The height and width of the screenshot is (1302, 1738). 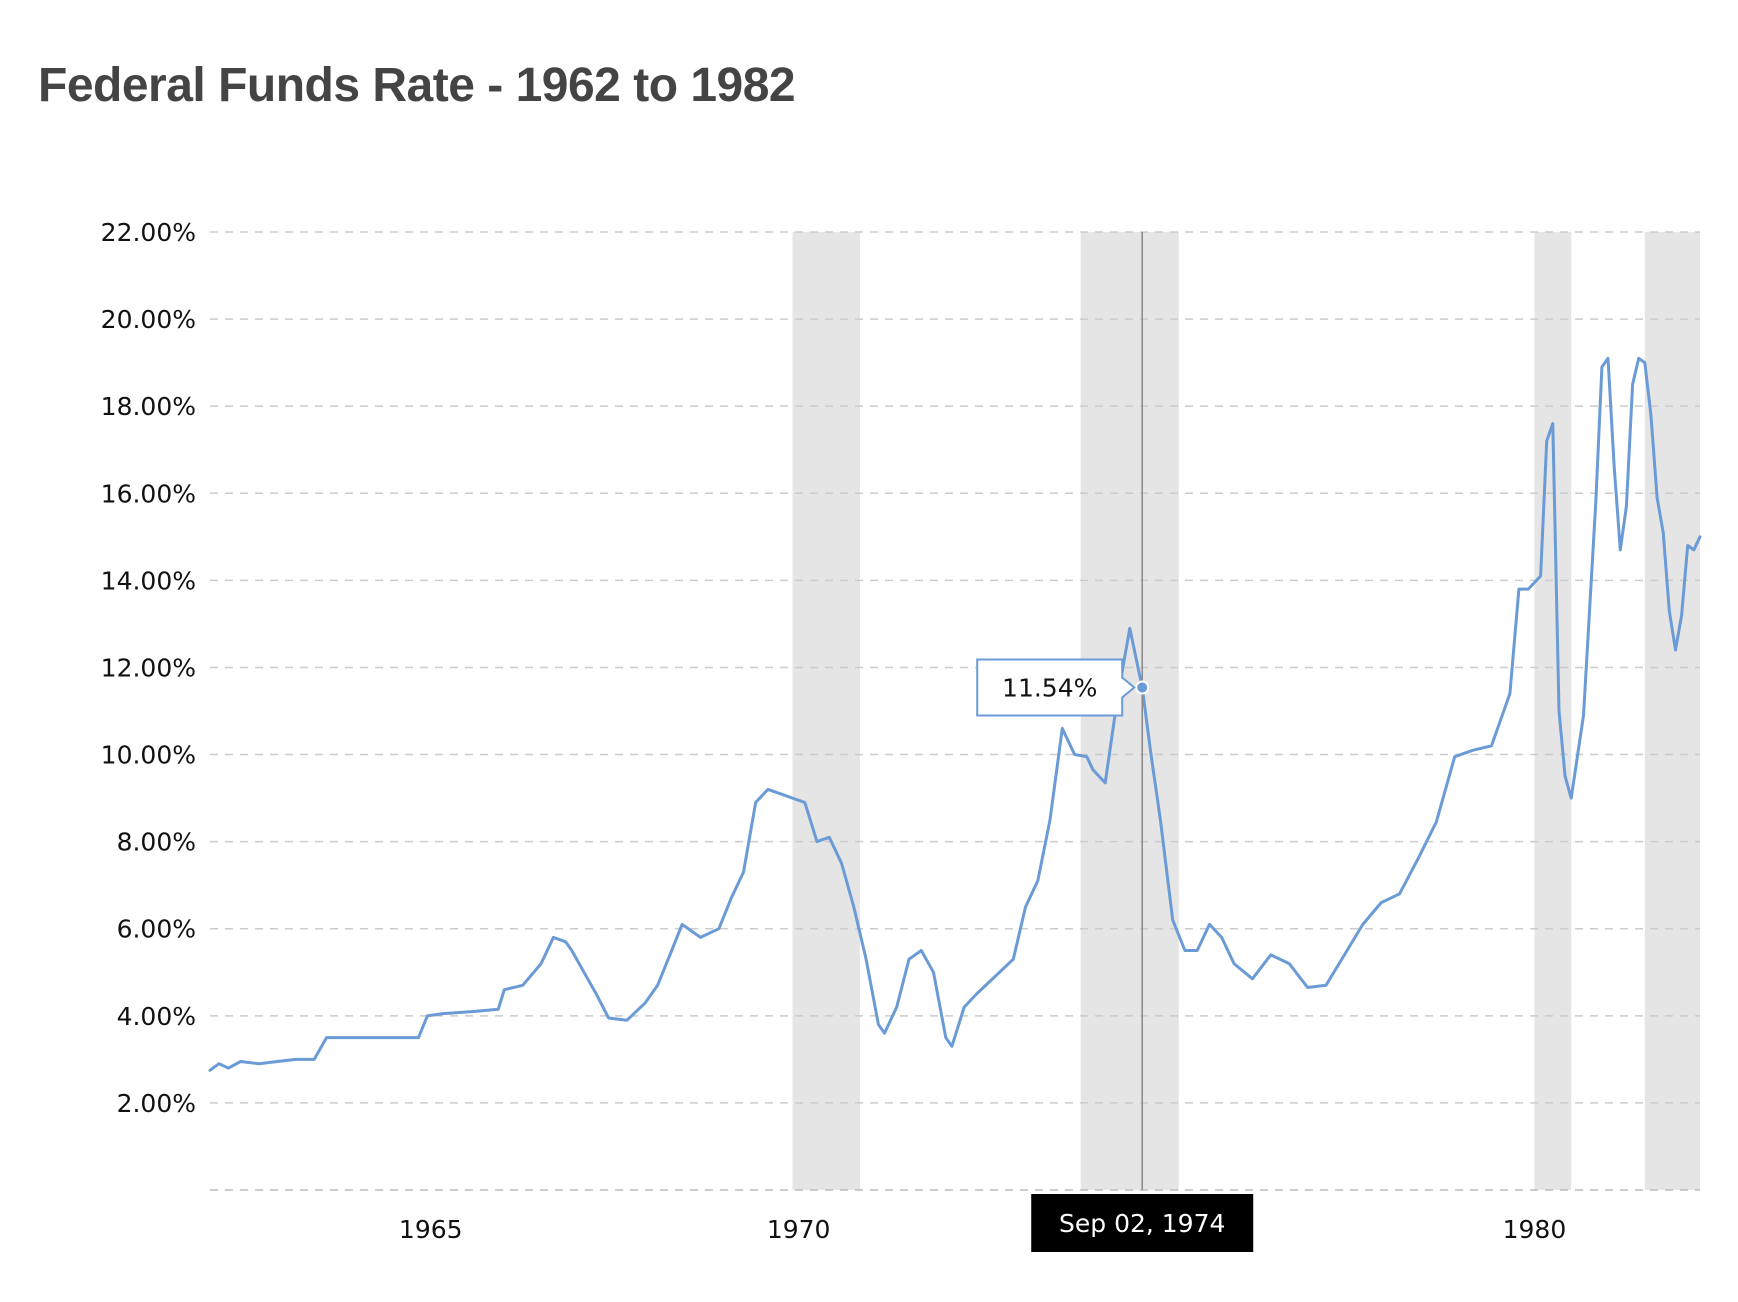 What do you see at coordinates (1049, 687) in the screenshot?
I see `tooltip-value: 11.54%` at bounding box center [1049, 687].